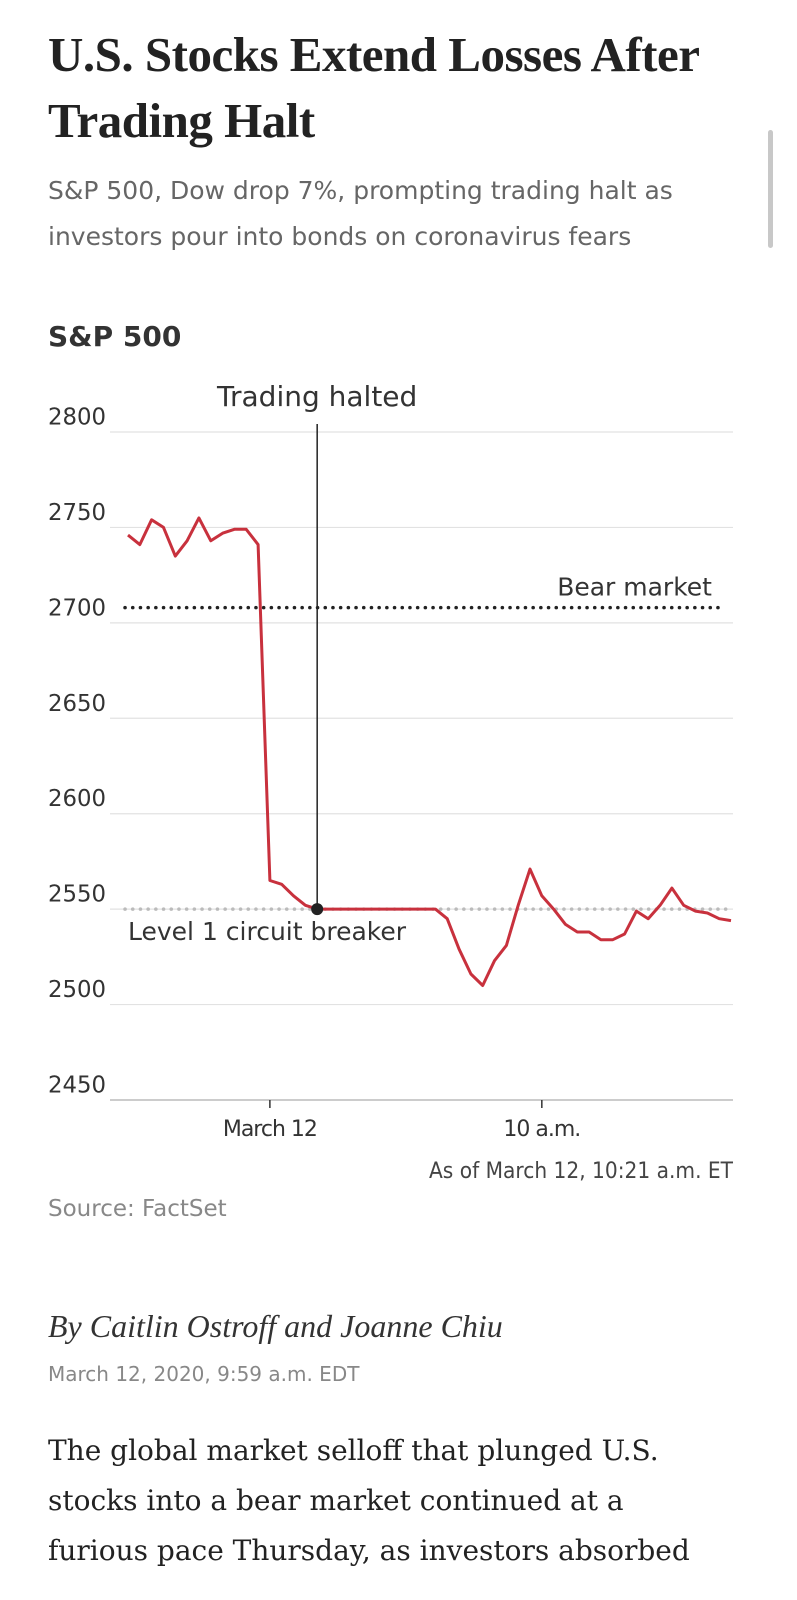 This screenshot has height=1600, width=797. I want to click on byline: By Caitlin Ostroff and Joanne Chiu, so click(275, 1326).